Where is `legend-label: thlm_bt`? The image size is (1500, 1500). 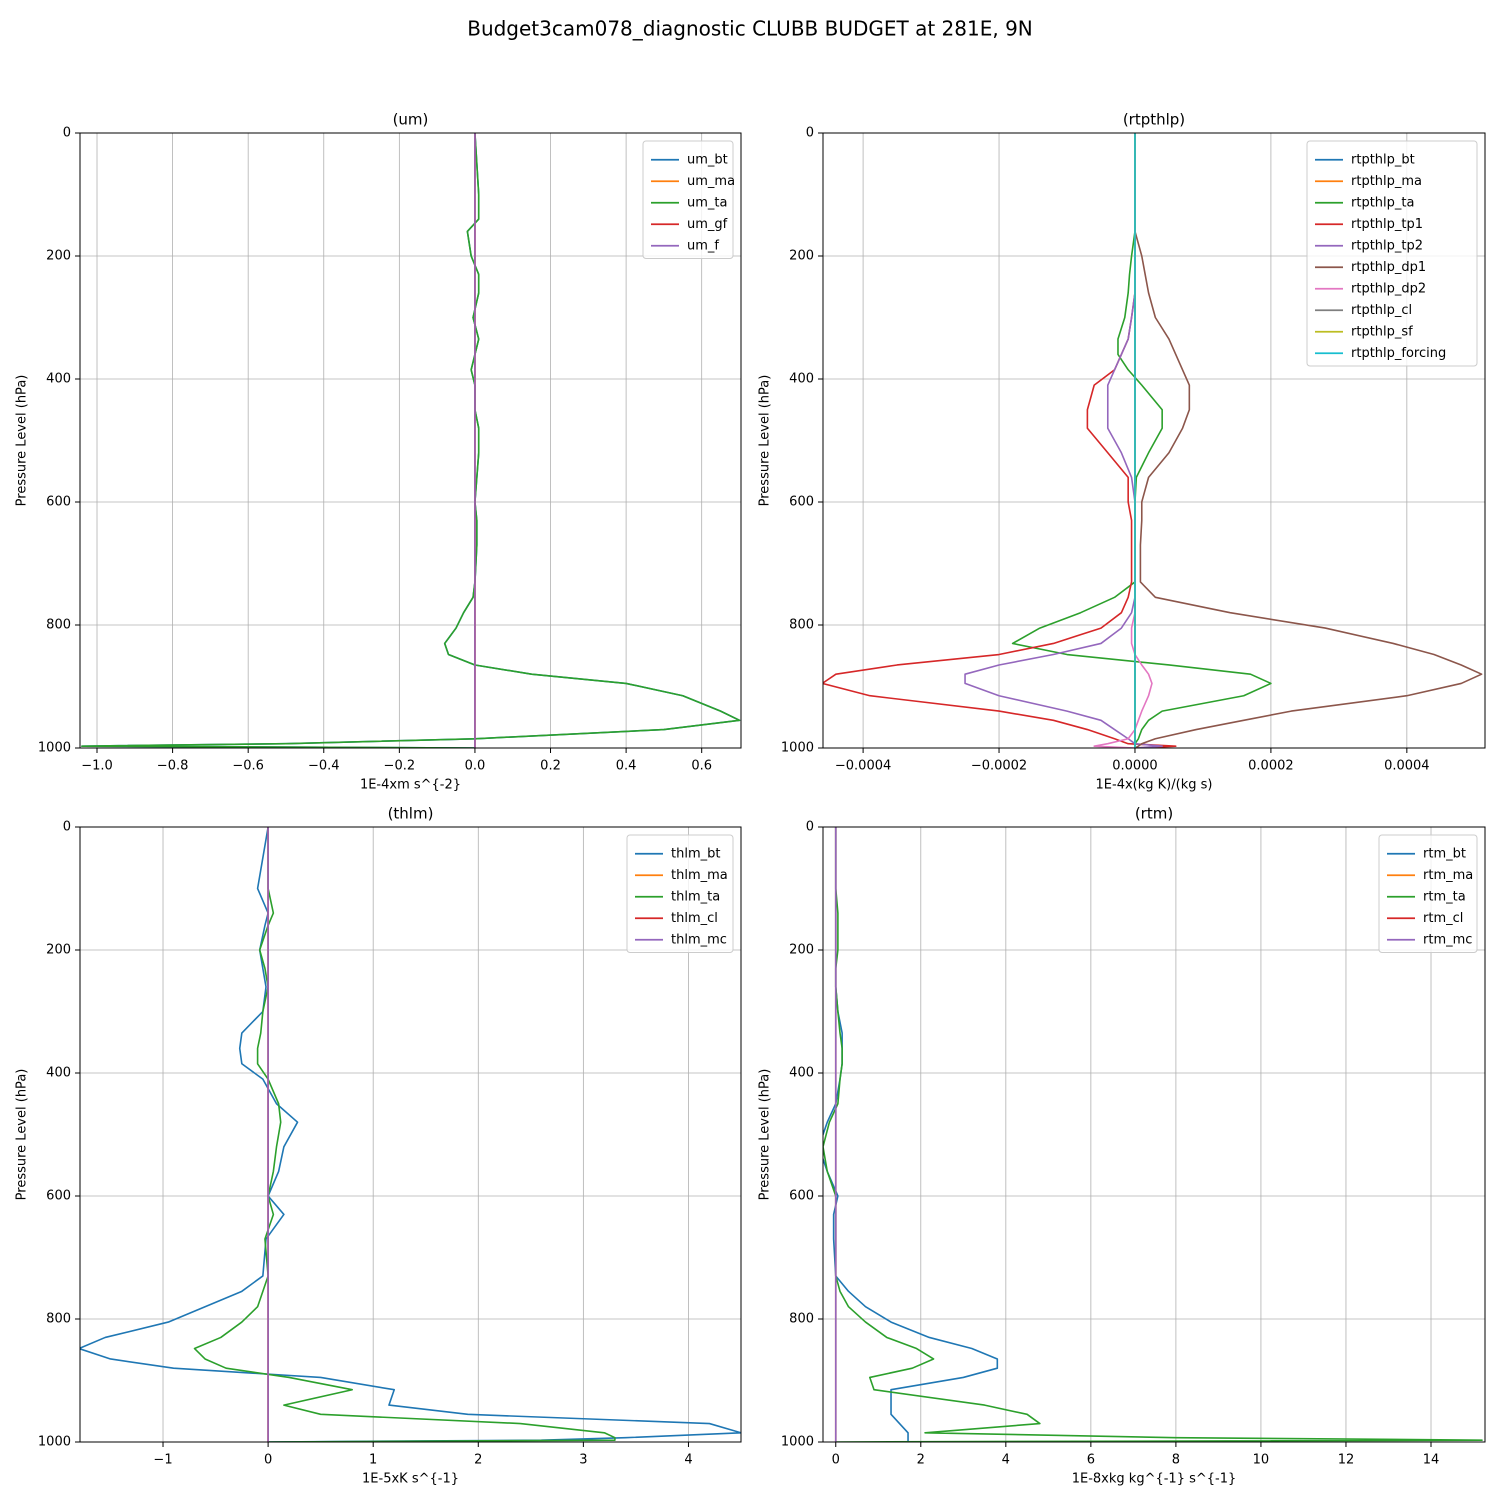
legend-label: thlm_bt is located at coordinates (695, 853).